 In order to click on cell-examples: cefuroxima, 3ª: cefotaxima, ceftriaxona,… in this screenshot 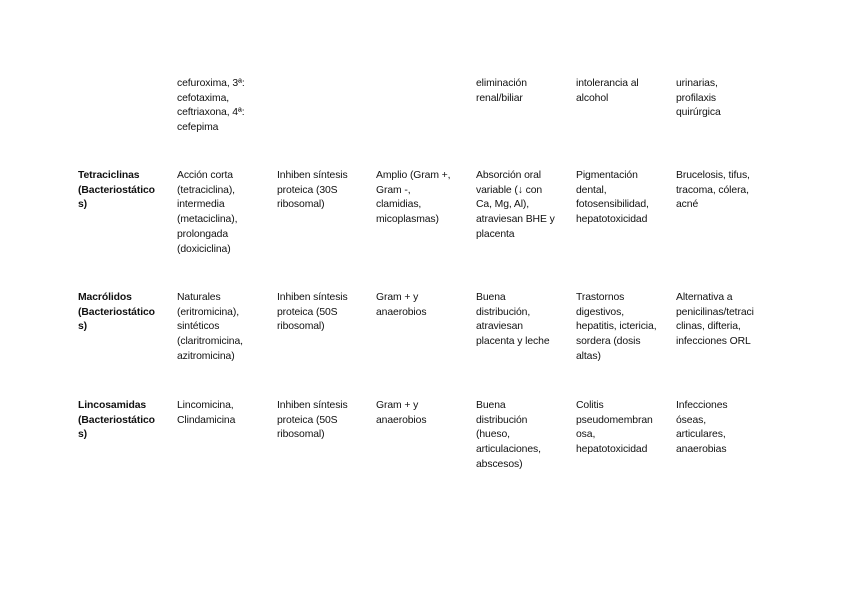, I will do `click(211, 106)`.